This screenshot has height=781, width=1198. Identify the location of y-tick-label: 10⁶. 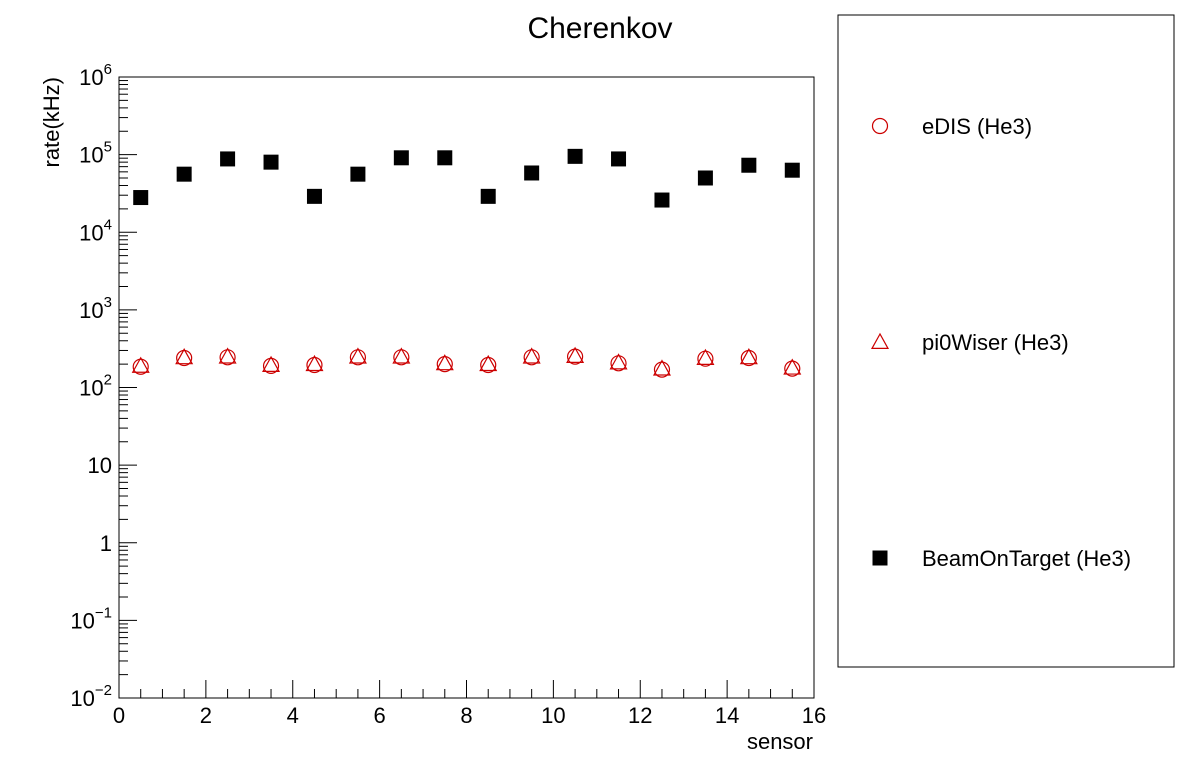
(95, 75).